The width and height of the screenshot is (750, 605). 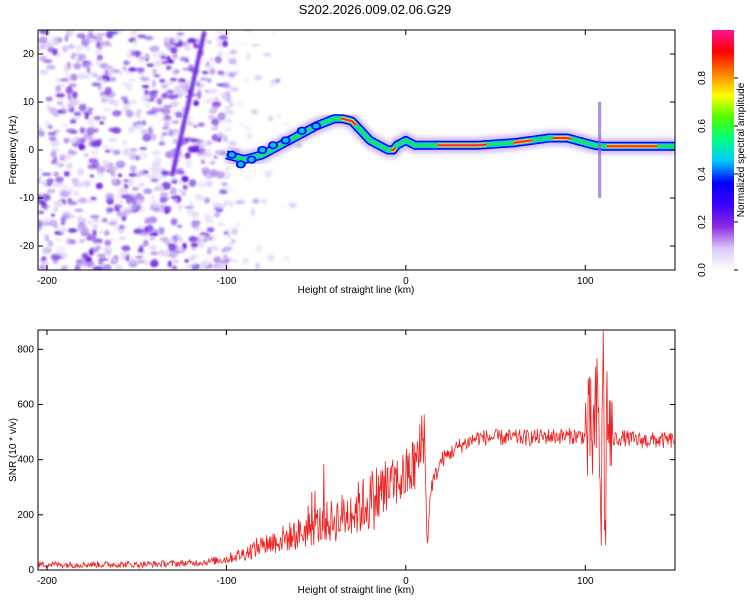 I want to click on noise-streak, so click(x=204, y=33).